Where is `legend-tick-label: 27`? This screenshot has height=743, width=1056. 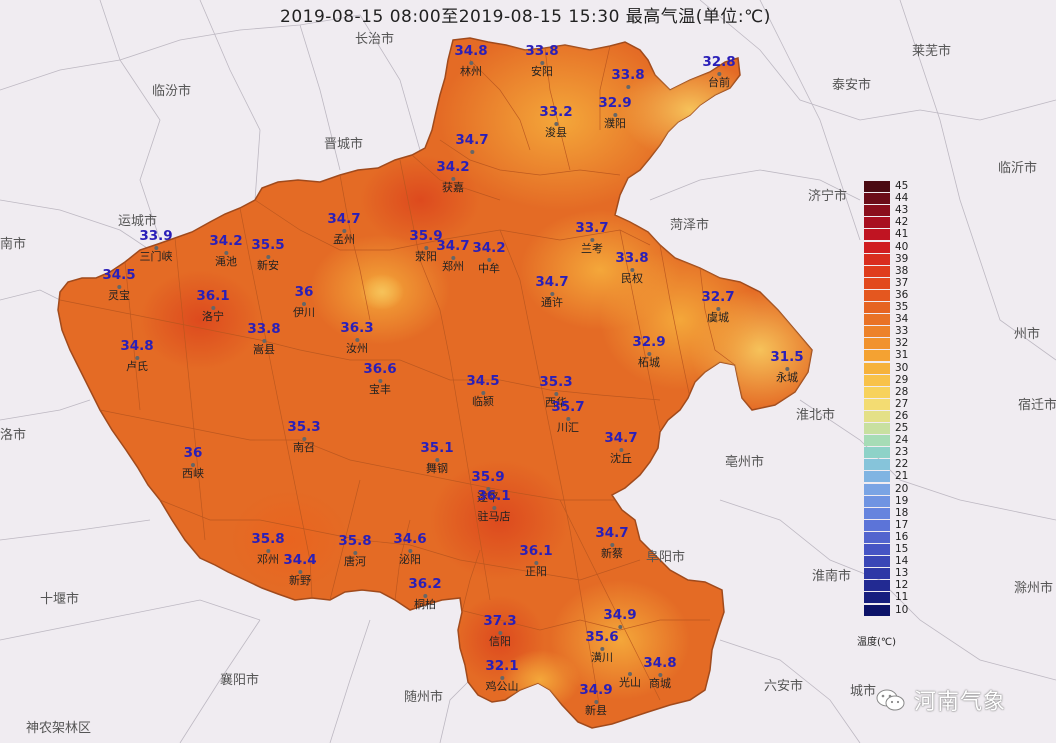 legend-tick-label: 27 is located at coordinates (902, 403).